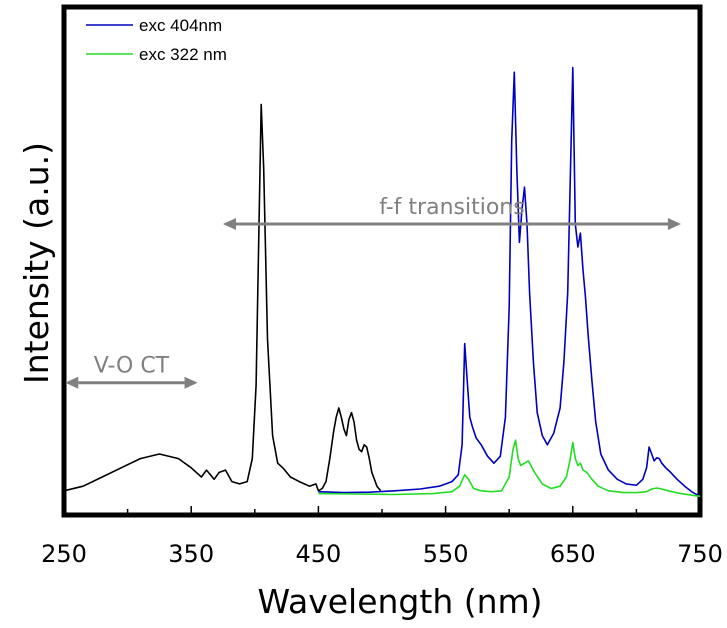  What do you see at coordinates (132, 366) in the screenshot?
I see `annotation-label: V-O CT` at bounding box center [132, 366].